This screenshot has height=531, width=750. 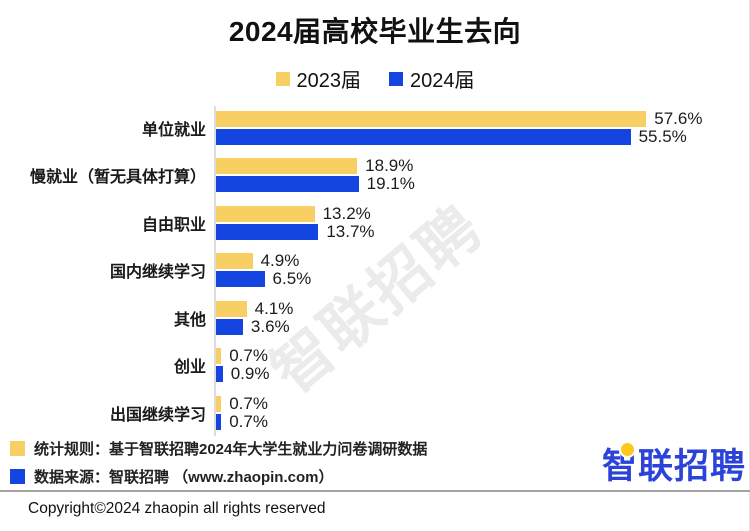 I want to click on value-label: 4.1%, so click(x=274, y=308).